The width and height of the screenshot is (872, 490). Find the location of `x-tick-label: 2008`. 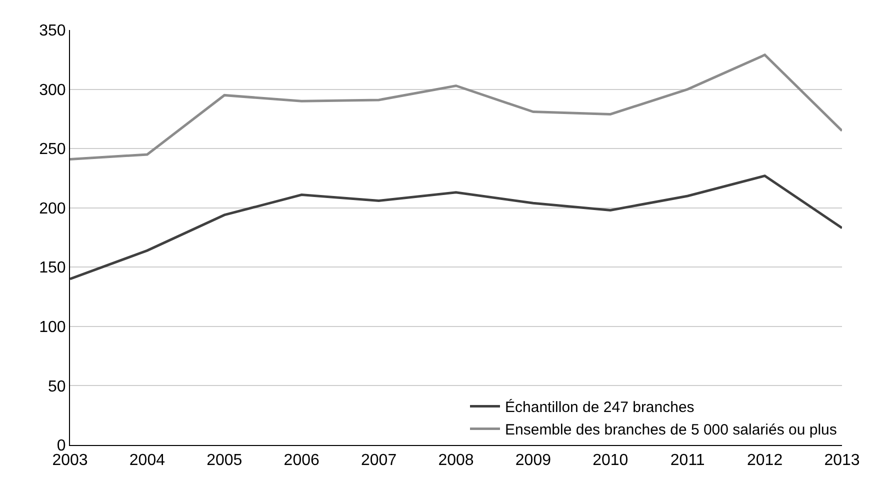

x-tick-label: 2008 is located at coordinates (456, 461).